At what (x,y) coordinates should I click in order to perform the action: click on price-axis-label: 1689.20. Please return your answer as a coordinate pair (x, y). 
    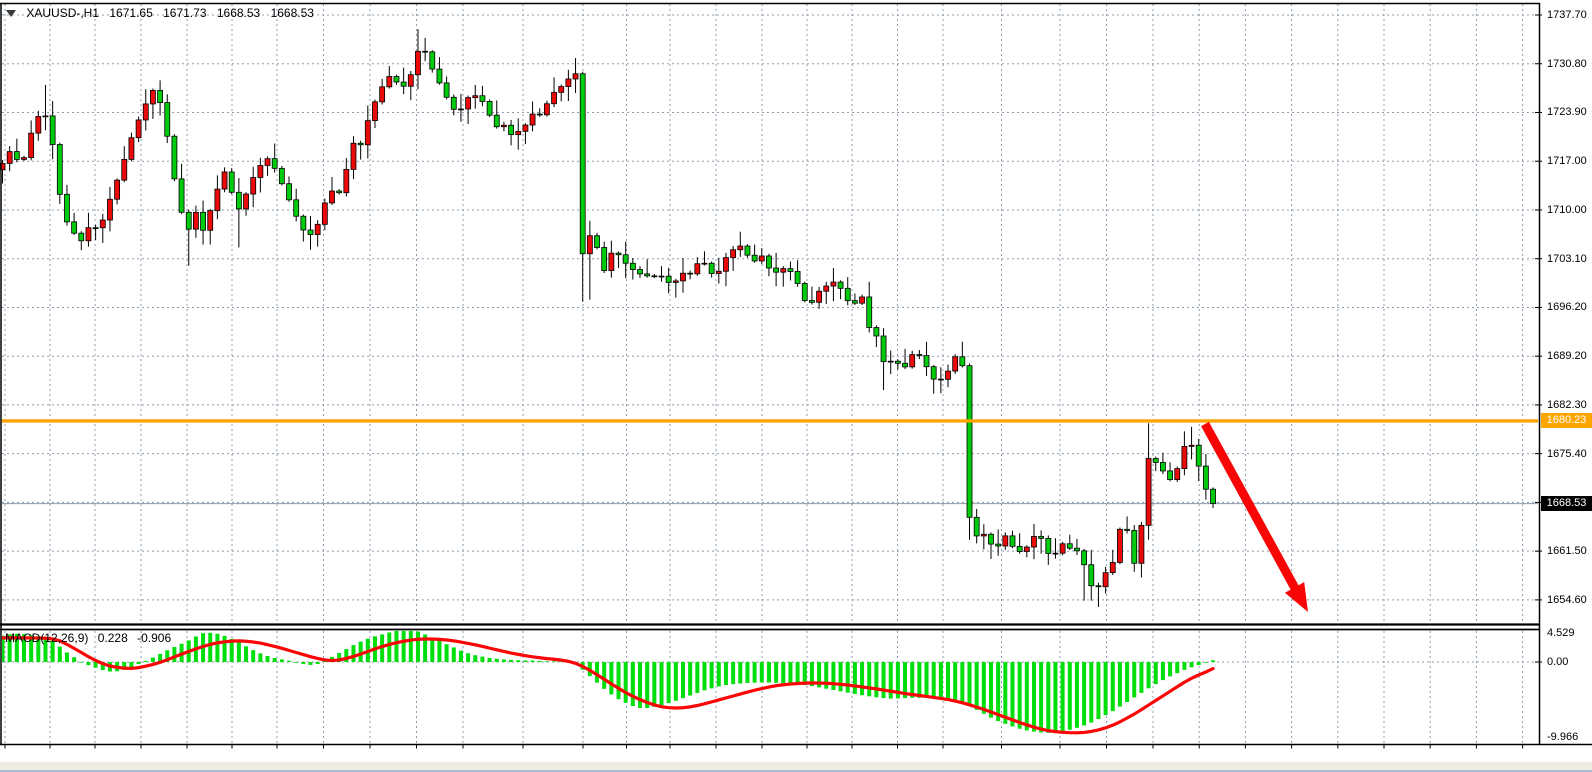
    Looking at the image, I should click on (1567, 356).